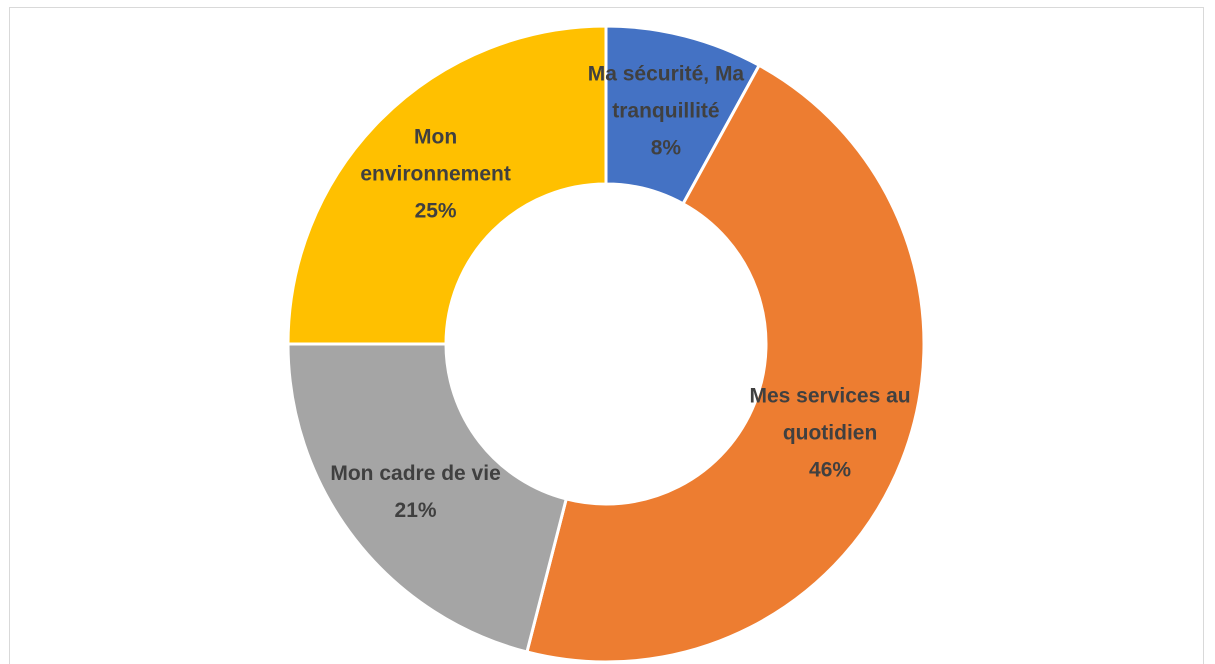 This screenshot has width=1215, height=664. Describe the element at coordinates (415, 510) in the screenshot. I see `value-label: 21%` at that location.